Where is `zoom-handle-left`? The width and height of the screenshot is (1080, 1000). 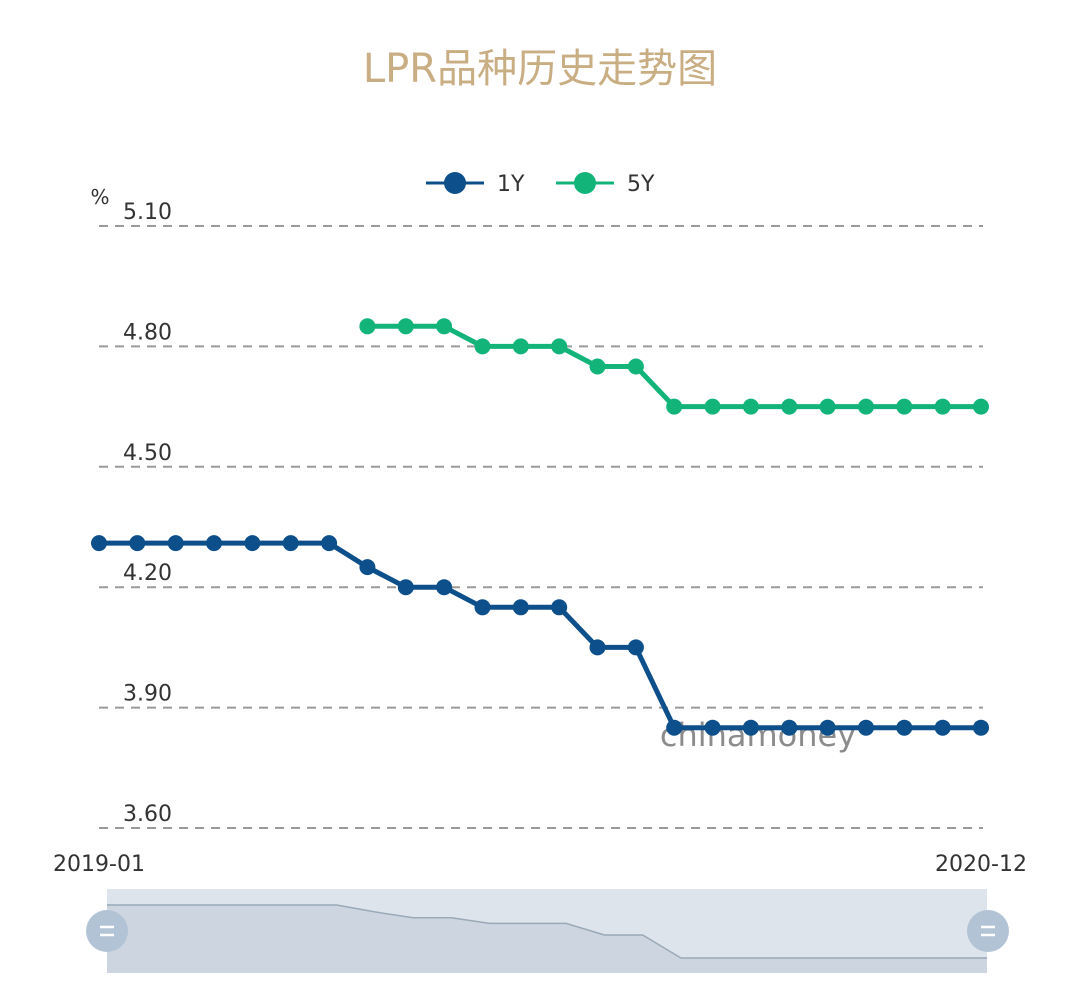 zoom-handle-left is located at coordinates (107, 931).